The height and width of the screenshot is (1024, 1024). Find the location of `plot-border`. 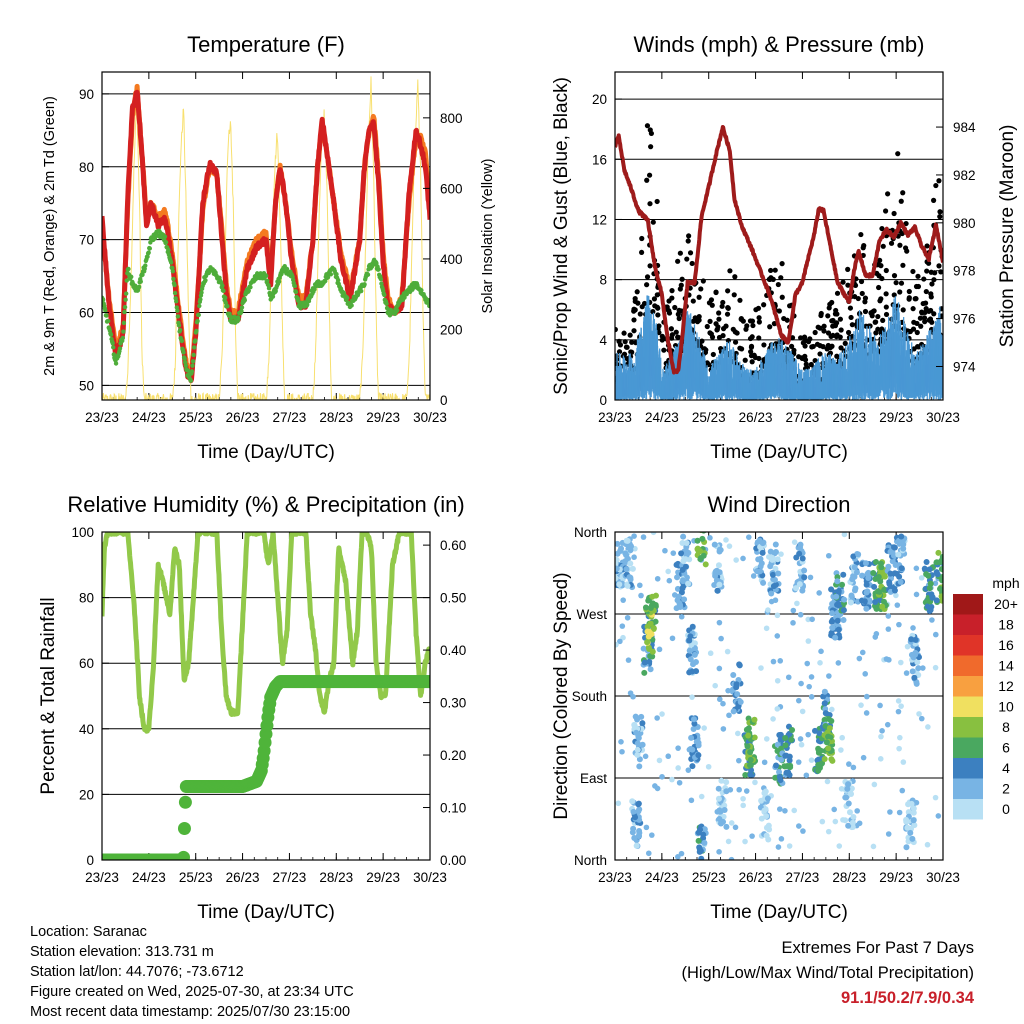

plot-border is located at coordinates (266, 236).